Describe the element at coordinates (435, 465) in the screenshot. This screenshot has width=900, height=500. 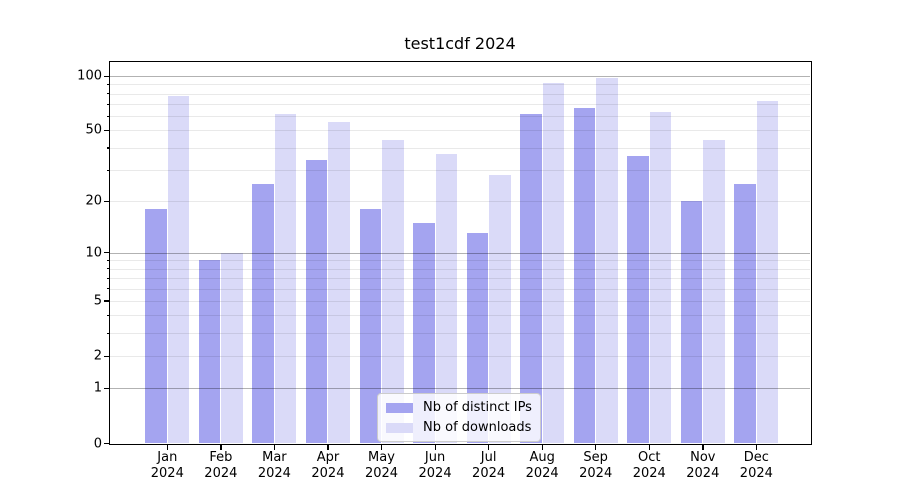
I see `x-tick-label: Jun 2024` at that location.